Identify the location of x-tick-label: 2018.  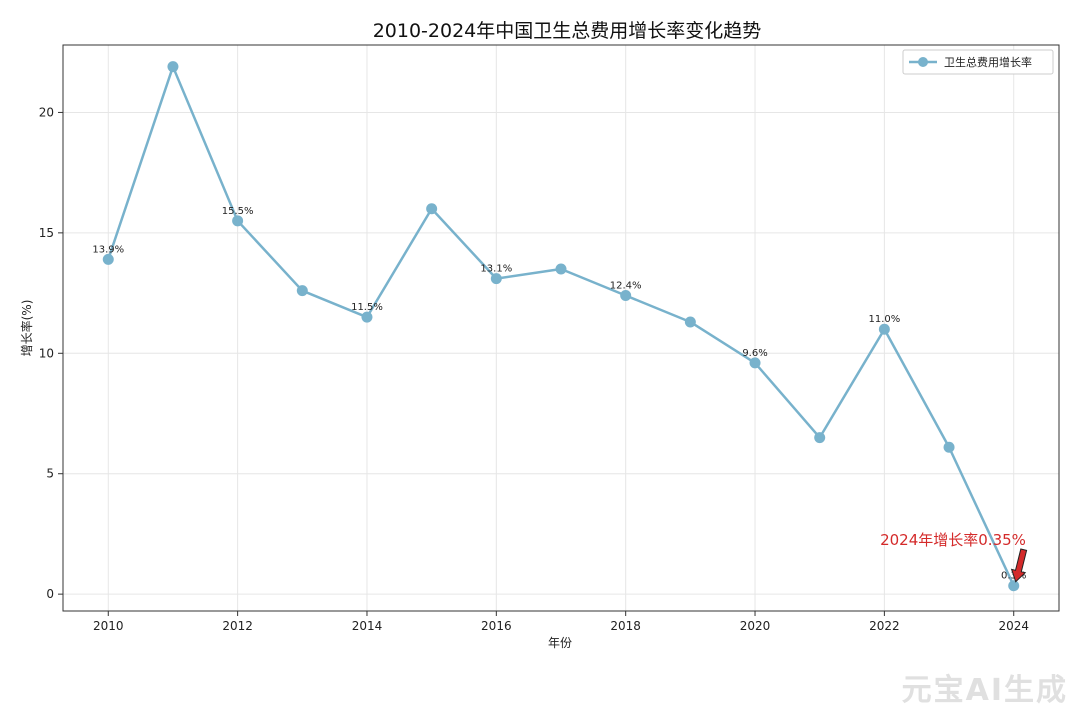
(625, 626).